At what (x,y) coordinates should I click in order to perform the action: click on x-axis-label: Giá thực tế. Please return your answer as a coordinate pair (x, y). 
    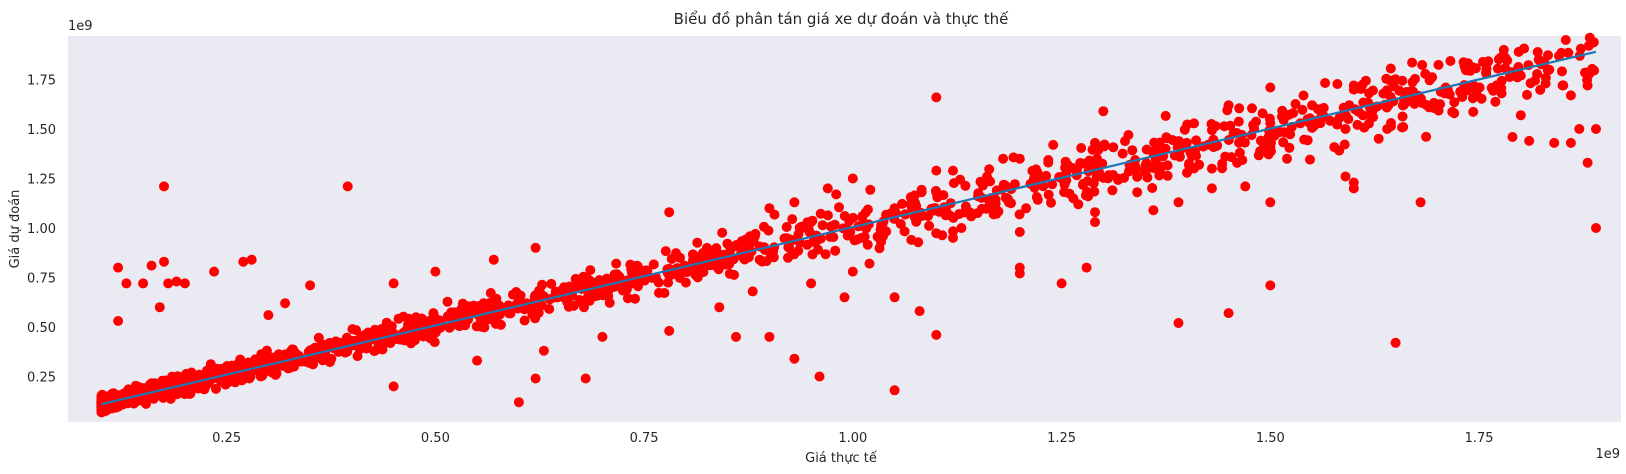
    Looking at the image, I should click on (841, 458).